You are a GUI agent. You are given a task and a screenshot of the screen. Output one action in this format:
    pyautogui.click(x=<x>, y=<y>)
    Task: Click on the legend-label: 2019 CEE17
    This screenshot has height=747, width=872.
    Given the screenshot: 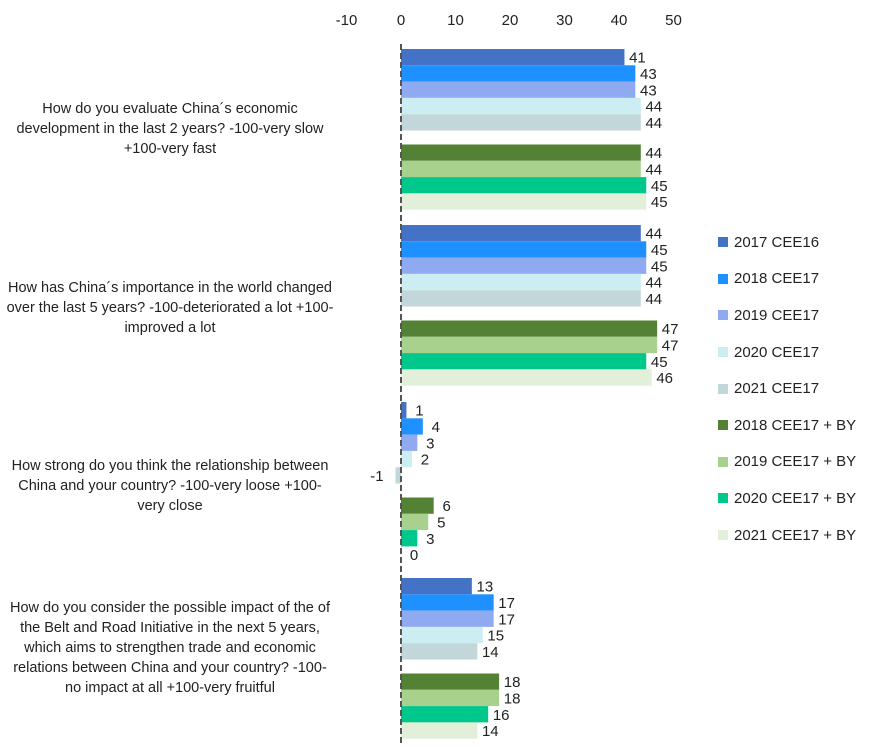 What is the action you would take?
    pyautogui.click(x=777, y=315)
    